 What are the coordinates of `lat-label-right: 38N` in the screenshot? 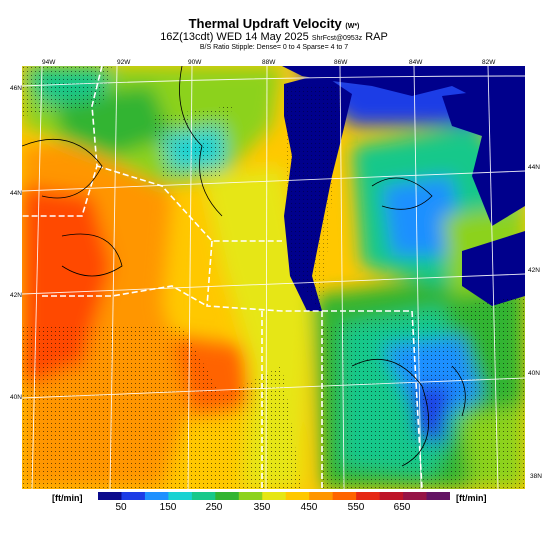 It's located at (536, 476).